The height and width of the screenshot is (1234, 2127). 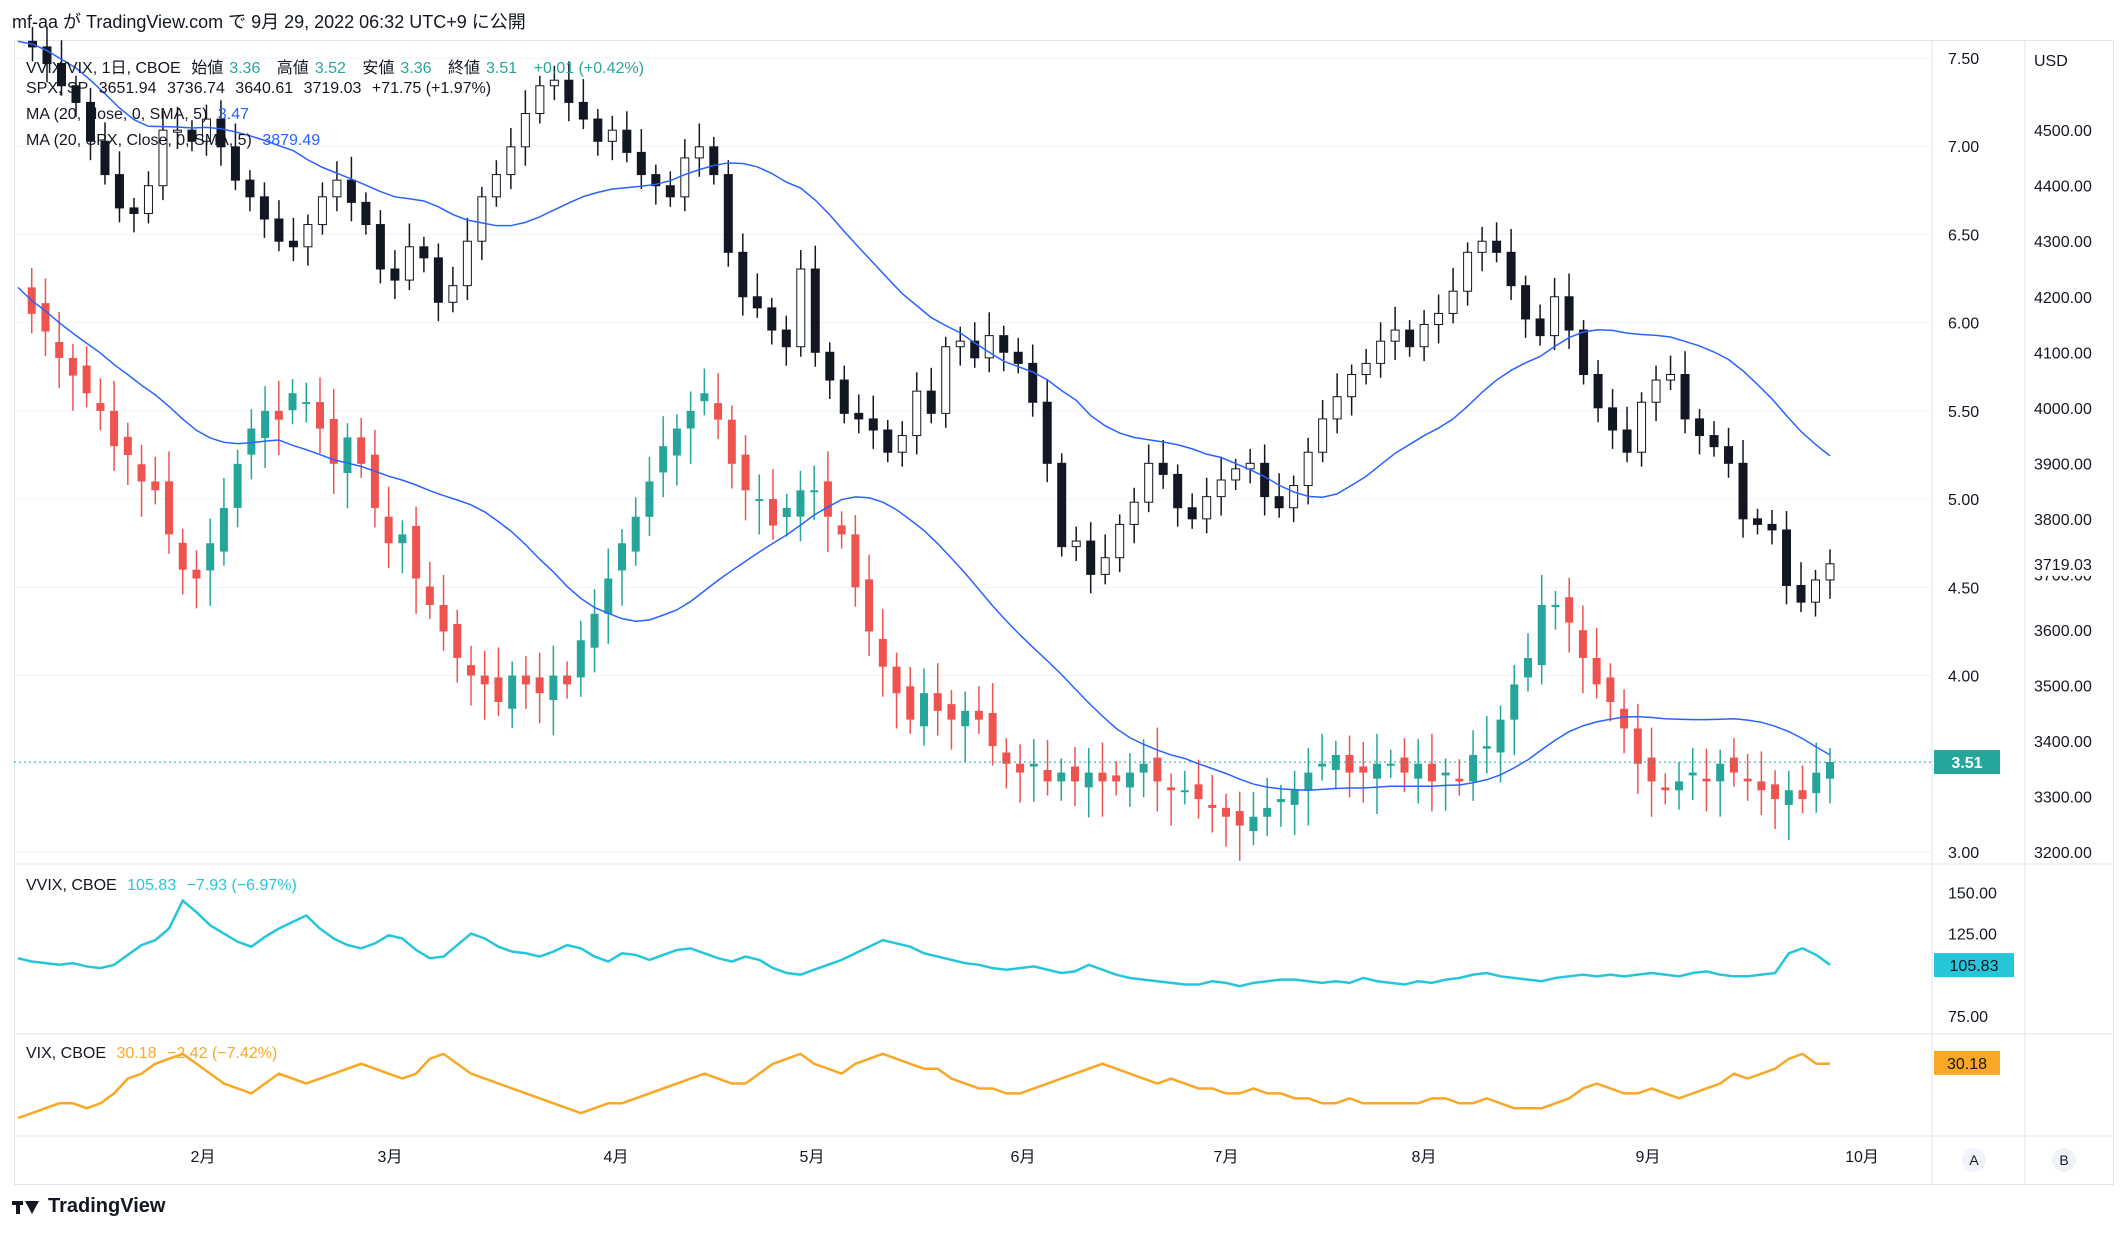 What do you see at coordinates (1974, 965) in the screenshot?
I see `vvix-last-label-bg` at bounding box center [1974, 965].